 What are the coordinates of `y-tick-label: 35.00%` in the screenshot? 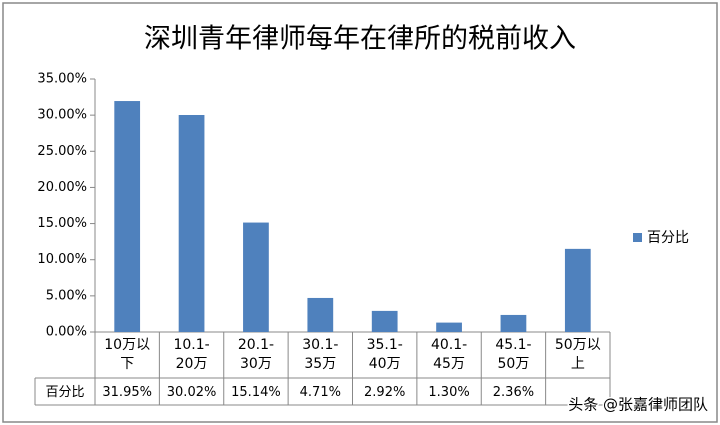 It's located at (62, 79).